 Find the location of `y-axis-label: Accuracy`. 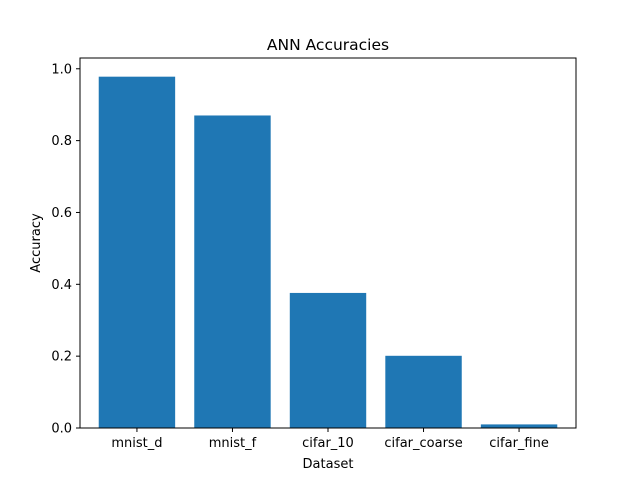

y-axis-label: Accuracy is located at coordinates (36, 243).